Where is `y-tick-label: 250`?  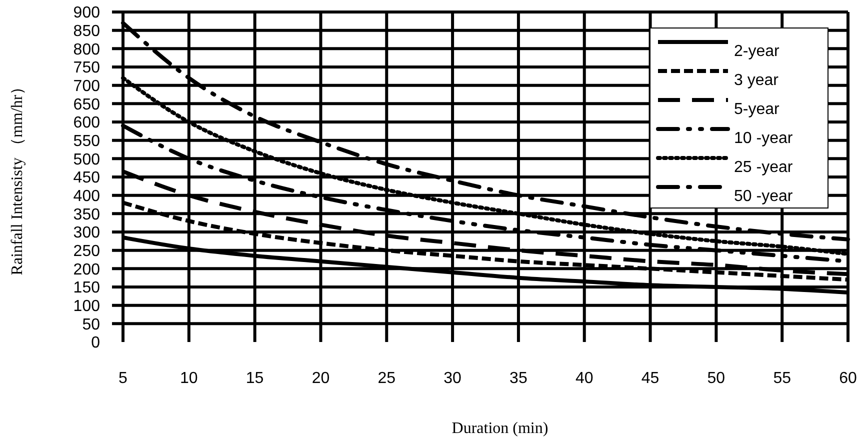 y-tick-label: 250 is located at coordinates (86, 251).